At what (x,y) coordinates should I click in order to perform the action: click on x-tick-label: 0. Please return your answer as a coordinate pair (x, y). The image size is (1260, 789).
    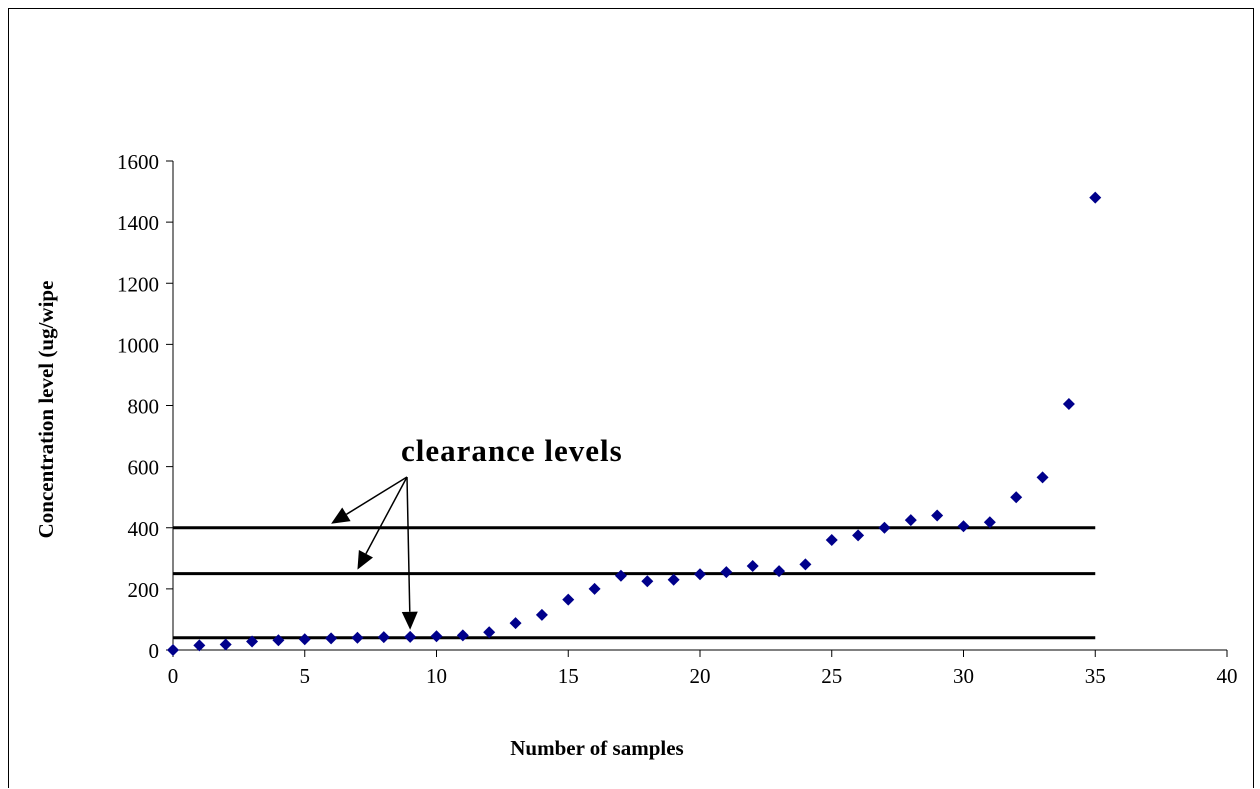
    Looking at the image, I should click on (173, 676).